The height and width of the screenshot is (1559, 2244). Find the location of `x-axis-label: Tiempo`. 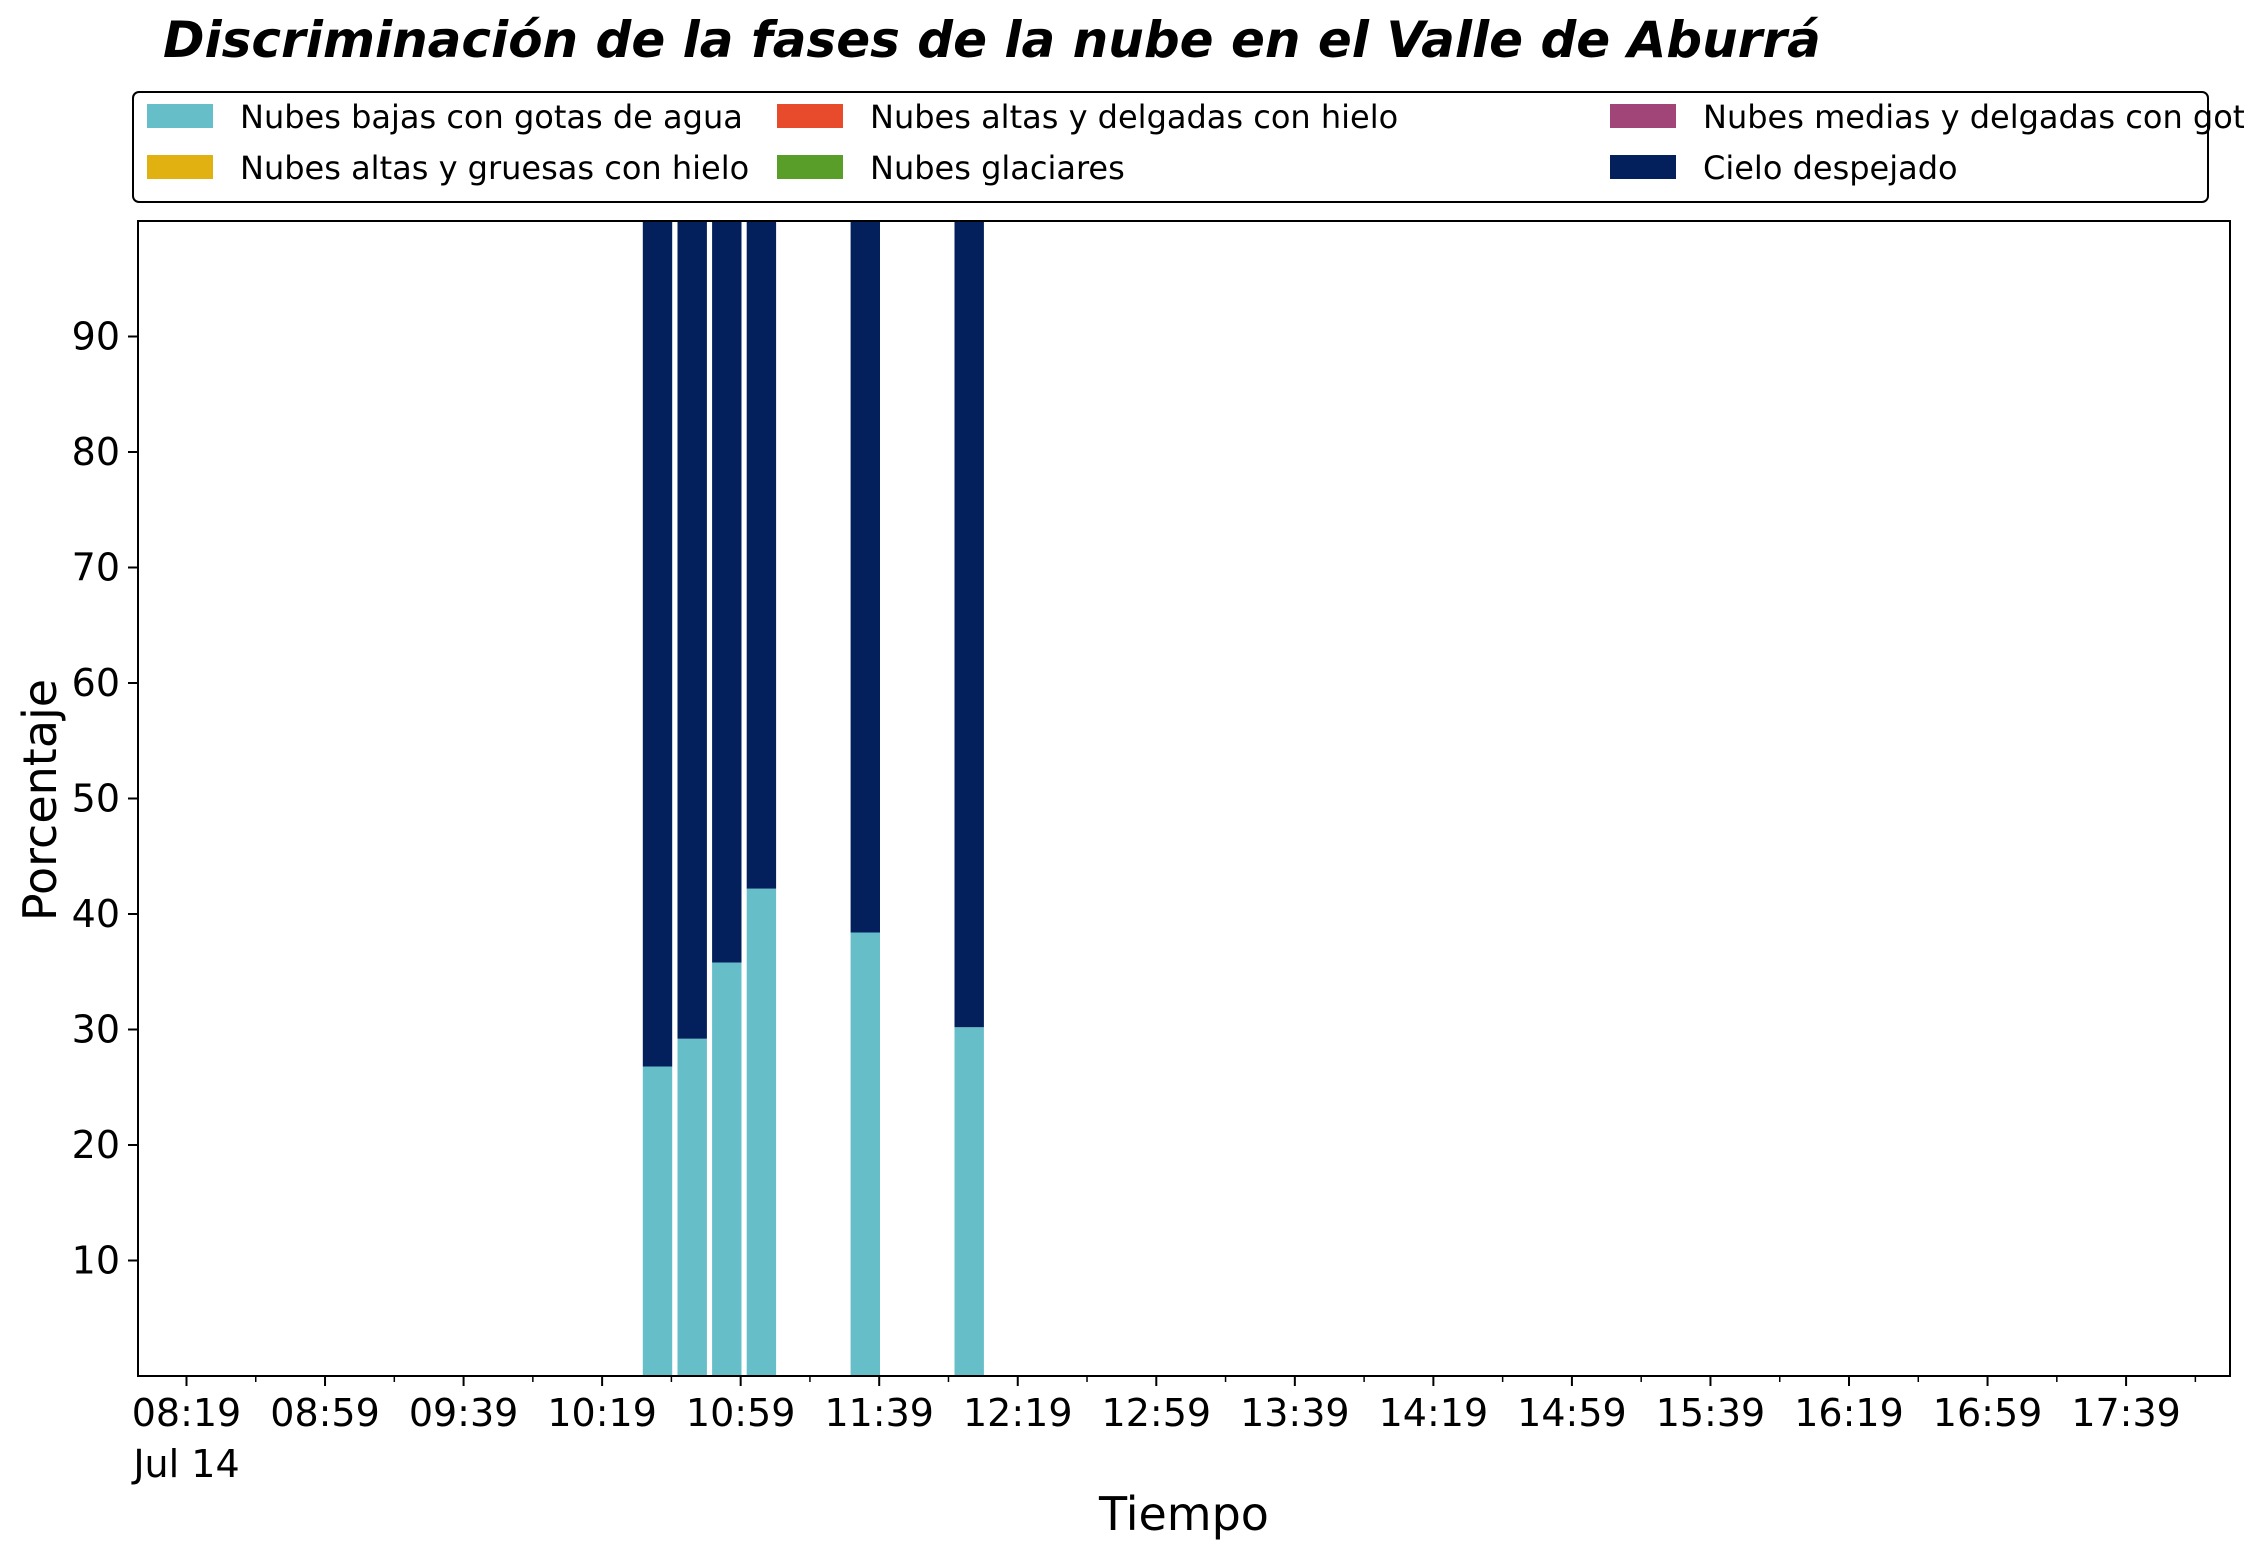

x-axis-label: Tiempo is located at coordinates (1183, 1514).